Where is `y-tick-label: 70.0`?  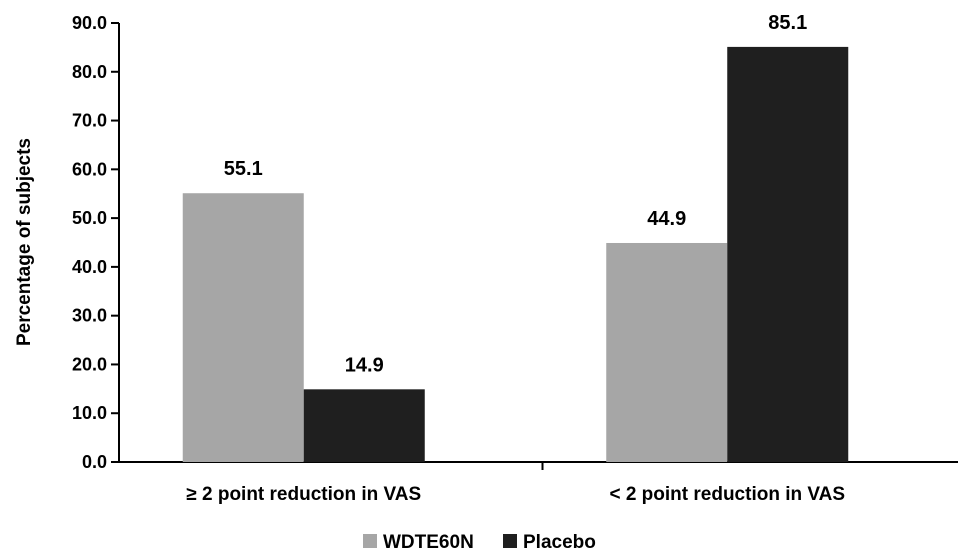 y-tick-label: 70.0 is located at coordinates (89, 121).